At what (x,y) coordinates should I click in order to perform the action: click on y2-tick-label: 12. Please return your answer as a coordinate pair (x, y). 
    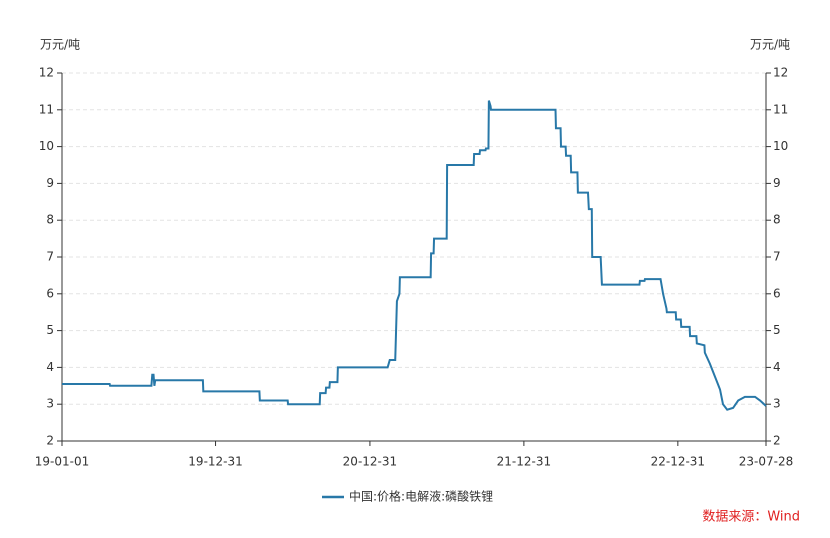
    Looking at the image, I should click on (780, 73).